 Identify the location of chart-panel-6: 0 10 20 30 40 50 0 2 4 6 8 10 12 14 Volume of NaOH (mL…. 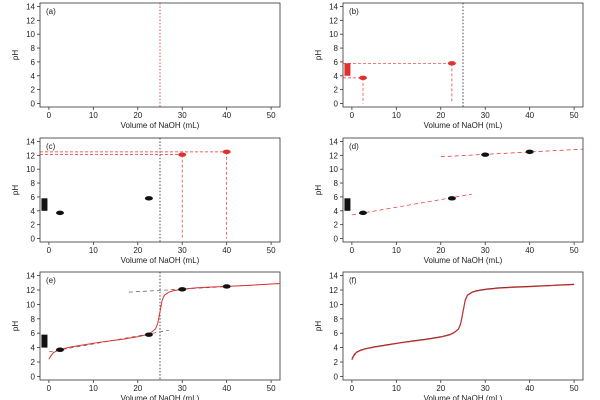
(449, 335).